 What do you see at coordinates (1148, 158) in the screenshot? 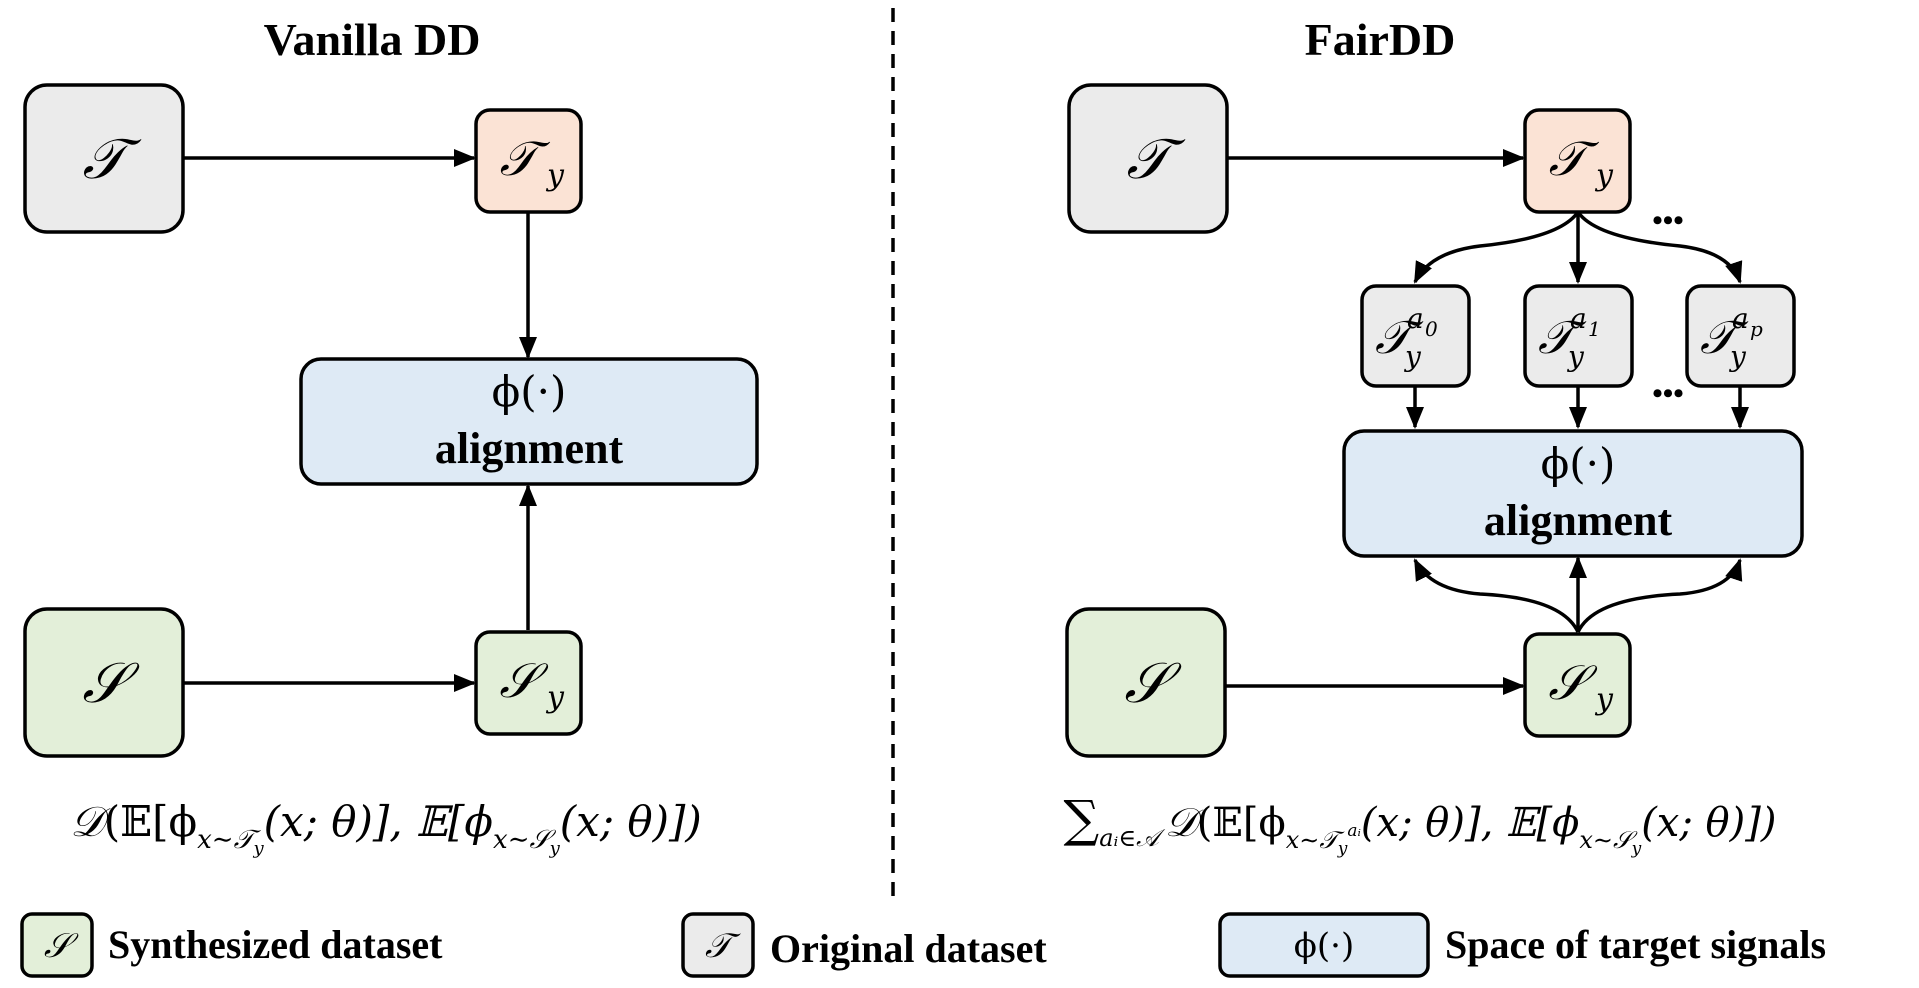
I see `node-original-dataset-fair: 𝒯` at bounding box center [1148, 158].